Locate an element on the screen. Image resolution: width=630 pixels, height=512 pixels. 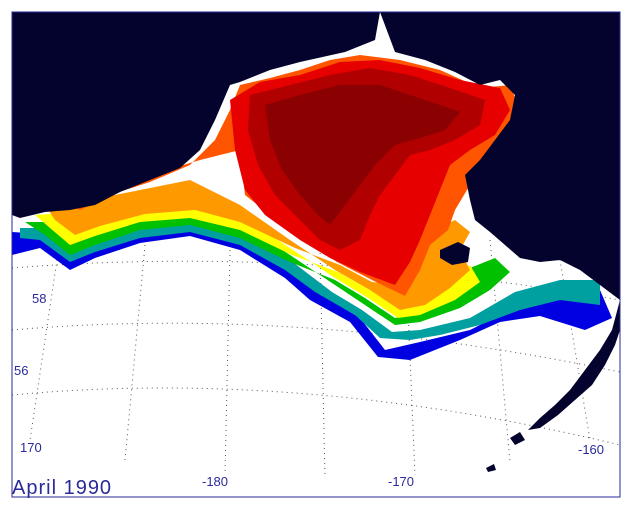
label-lon-m160: -160 is located at coordinates (591, 449).